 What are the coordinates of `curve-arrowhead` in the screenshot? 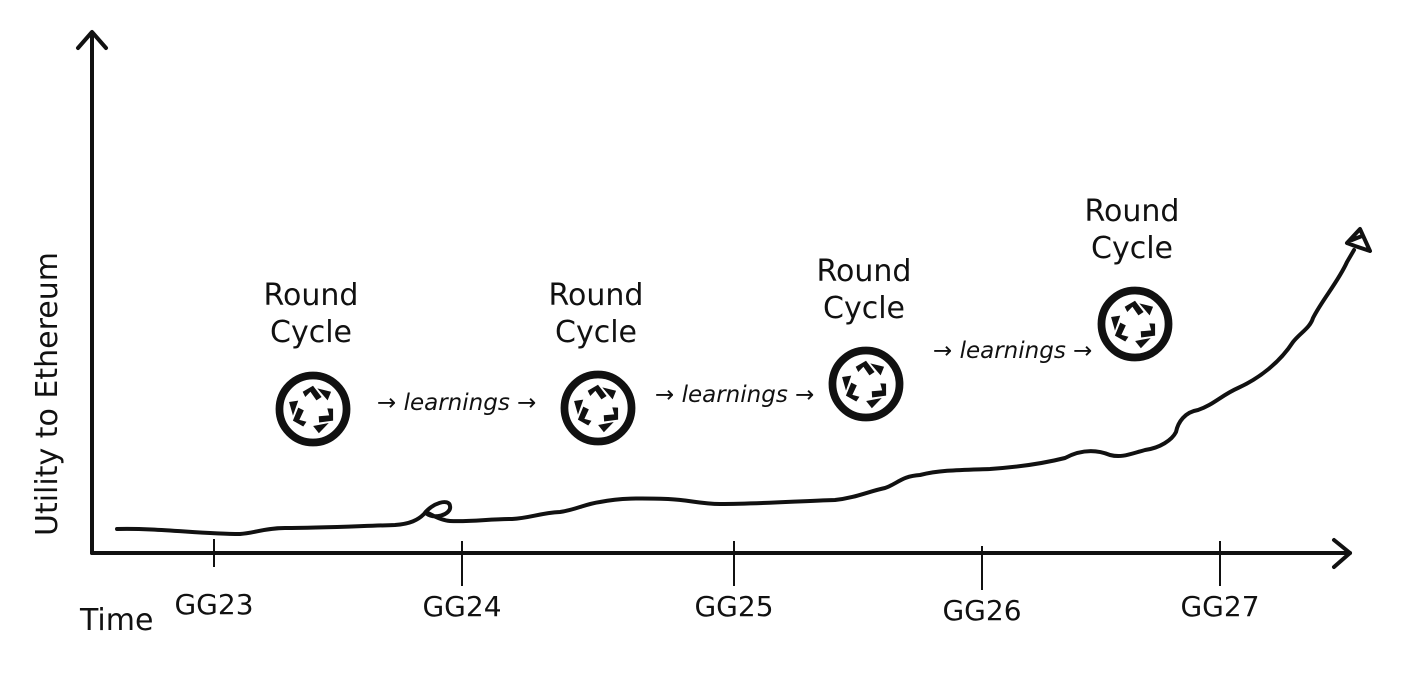 It's located at (1358, 240).